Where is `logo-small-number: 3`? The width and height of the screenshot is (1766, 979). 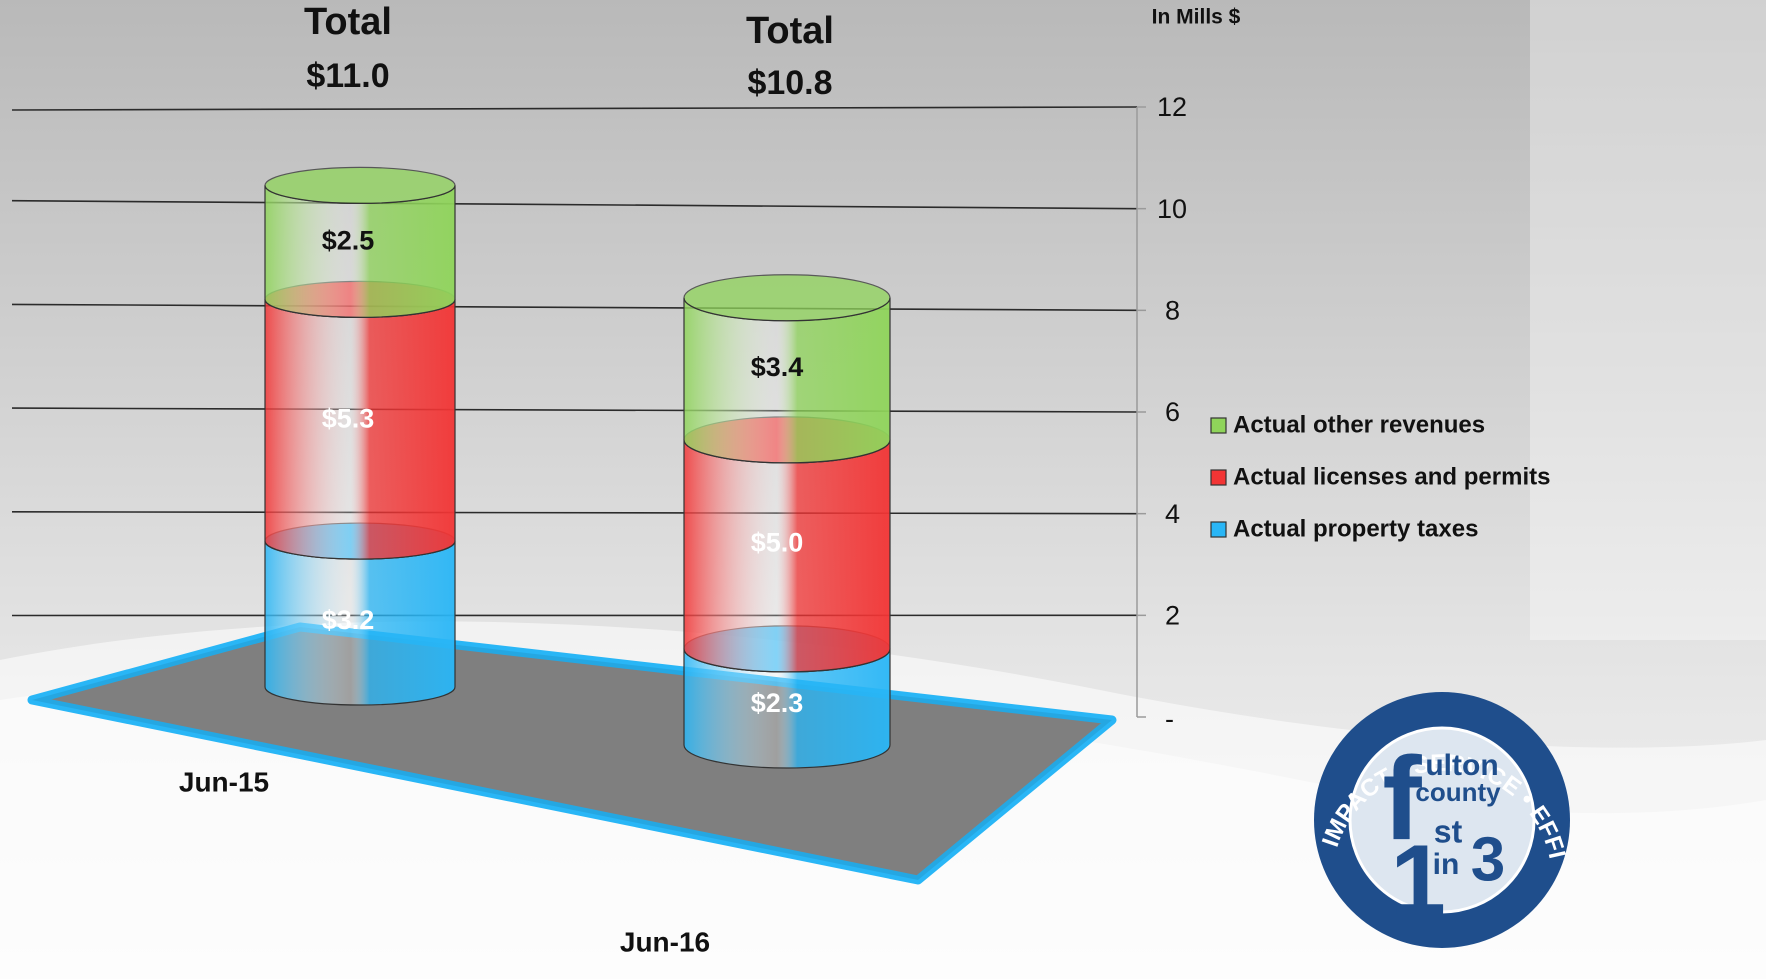 logo-small-number: 3 is located at coordinates (1488, 859).